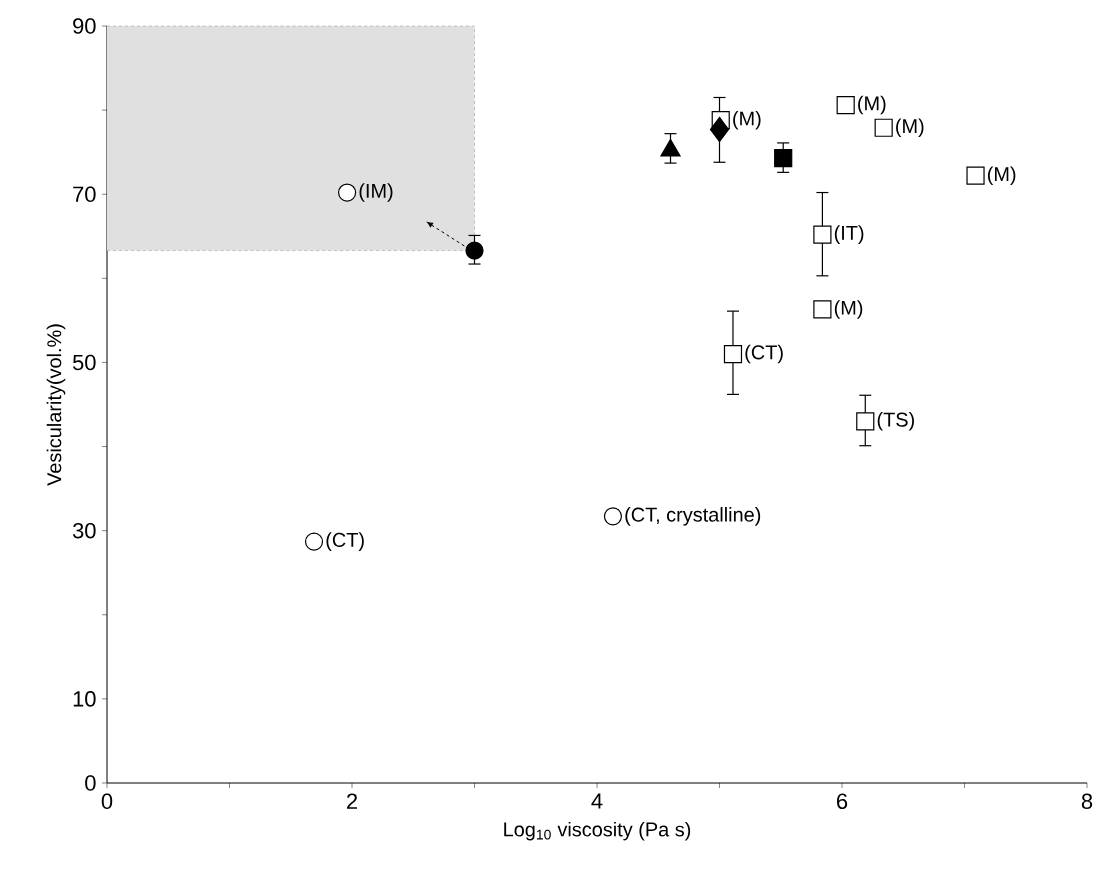  I want to click on annotation: (CT, crystalline), so click(693, 516).